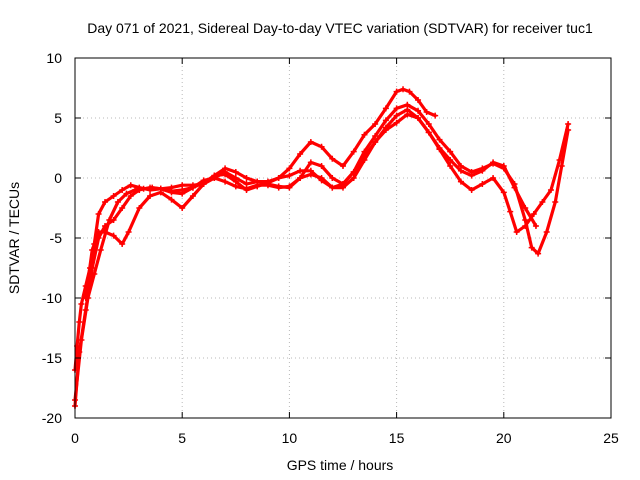 The height and width of the screenshot is (480, 640). What do you see at coordinates (182, 438) in the screenshot?
I see `x-tick-label: 5` at bounding box center [182, 438].